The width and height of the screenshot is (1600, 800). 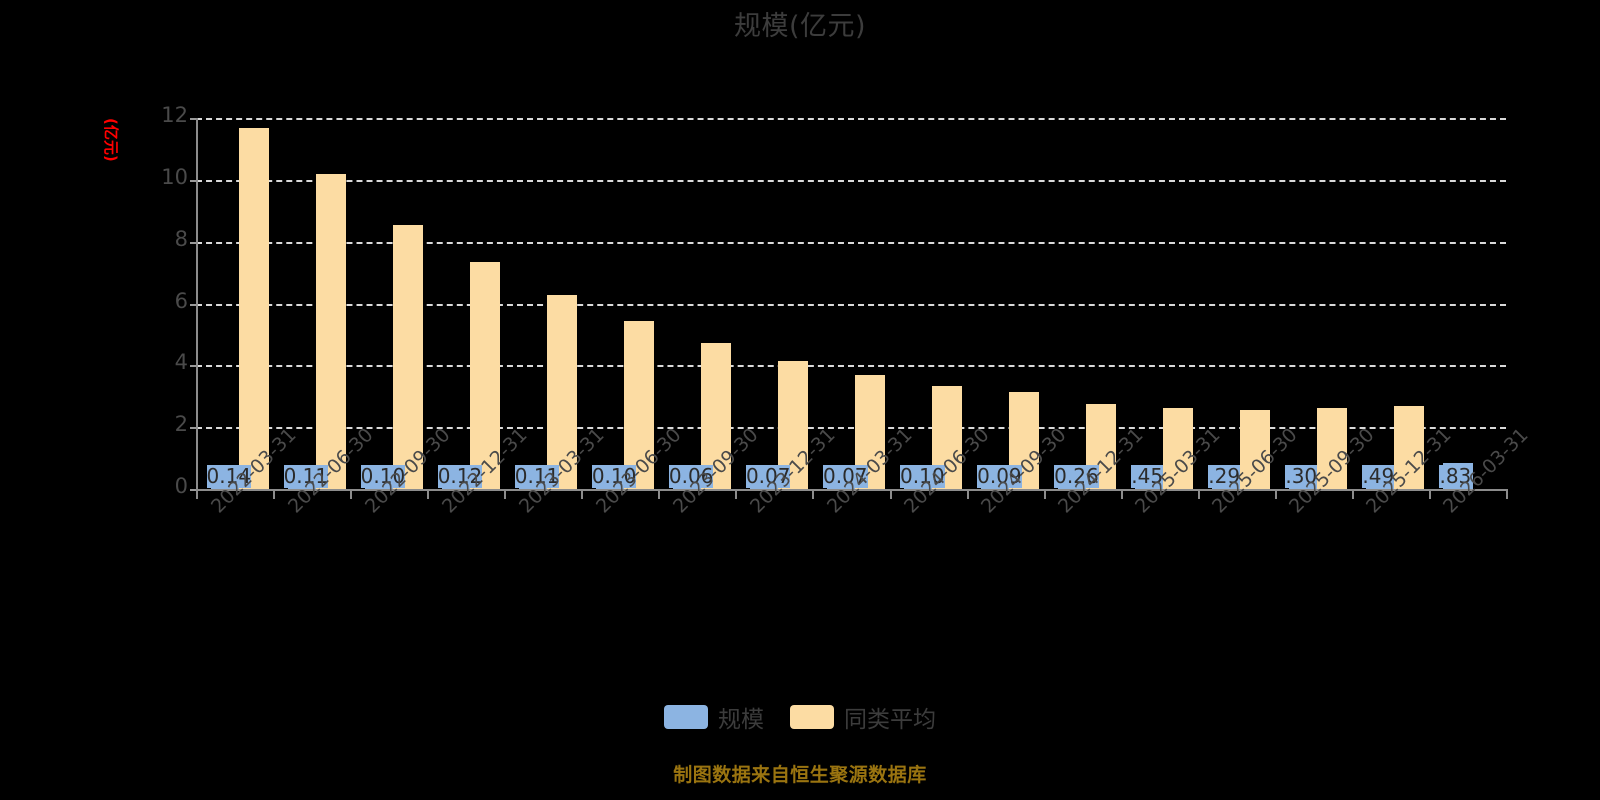 I want to click on y-axis-line, so click(x=197, y=303).